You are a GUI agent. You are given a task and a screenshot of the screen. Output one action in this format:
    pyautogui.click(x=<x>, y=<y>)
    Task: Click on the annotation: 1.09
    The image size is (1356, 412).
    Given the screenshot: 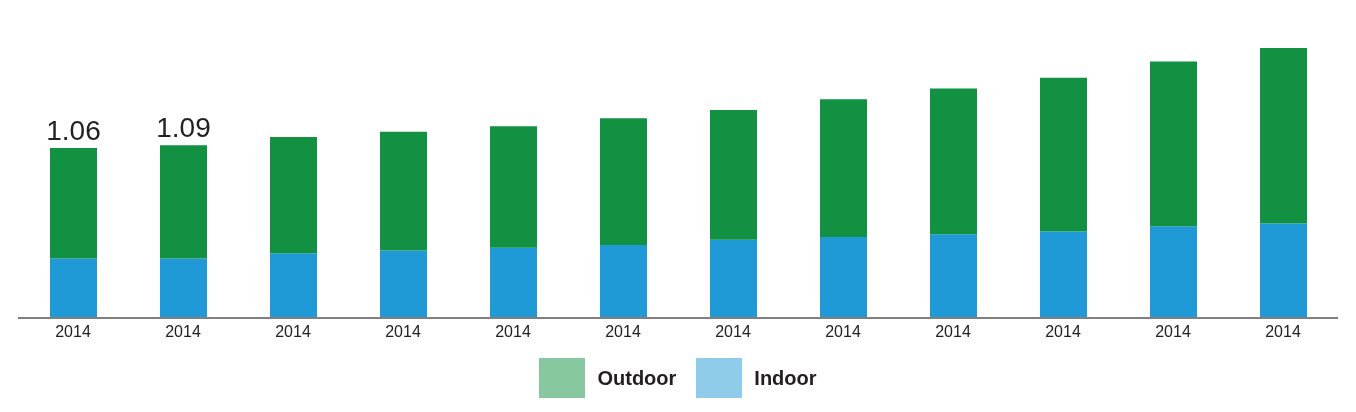 What is the action you would take?
    pyautogui.click(x=183, y=128)
    